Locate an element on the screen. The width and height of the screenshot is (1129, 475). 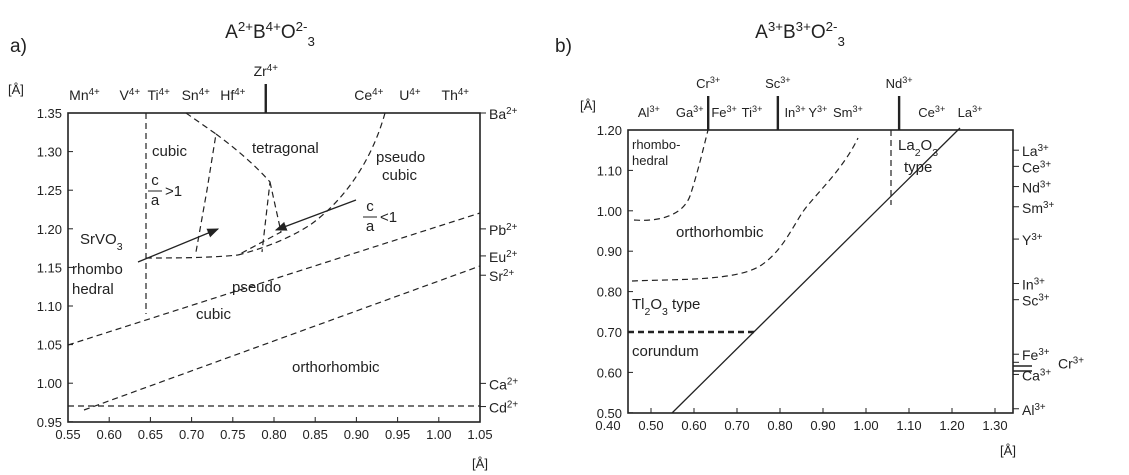
x-tick-label: 0.40 is located at coordinates (607, 425).